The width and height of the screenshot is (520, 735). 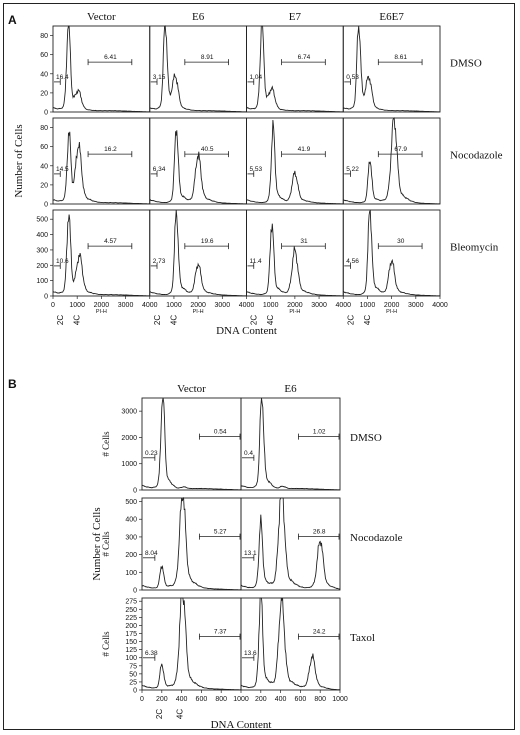 What do you see at coordinates (207, 241) in the screenshot?
I see `polyploid-percent-label: 19.6` at bounding box center [207, 241].